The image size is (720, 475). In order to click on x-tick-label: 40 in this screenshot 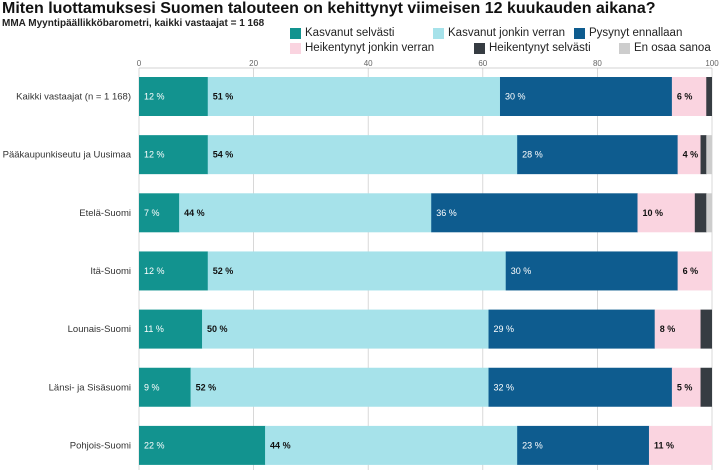, I will do `click(368, 63)`.